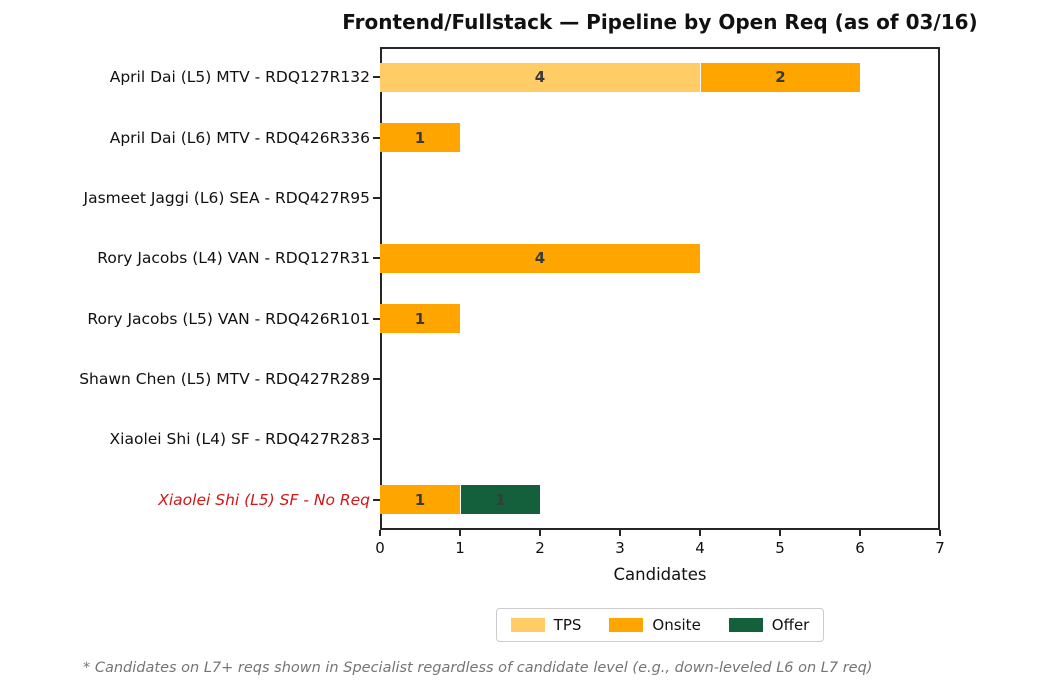 This screenshot has height=693, width=1038. What do you see at coordinates (233, 258) in the screenshot?
I see `y-axis-label: Rory Jacobs (L4) VAN - RDQ127R31` at bounding box center [233, 258].